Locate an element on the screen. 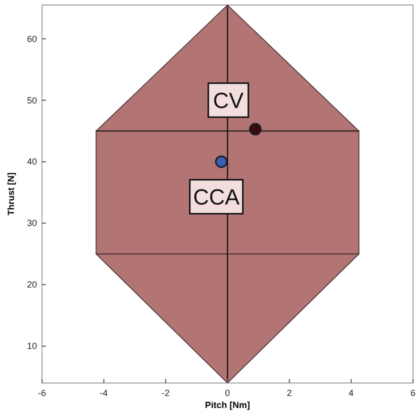 This screenshot has height=411, width=416. y-axis-title: Thrust [N] is located at coordinates (11, 194).